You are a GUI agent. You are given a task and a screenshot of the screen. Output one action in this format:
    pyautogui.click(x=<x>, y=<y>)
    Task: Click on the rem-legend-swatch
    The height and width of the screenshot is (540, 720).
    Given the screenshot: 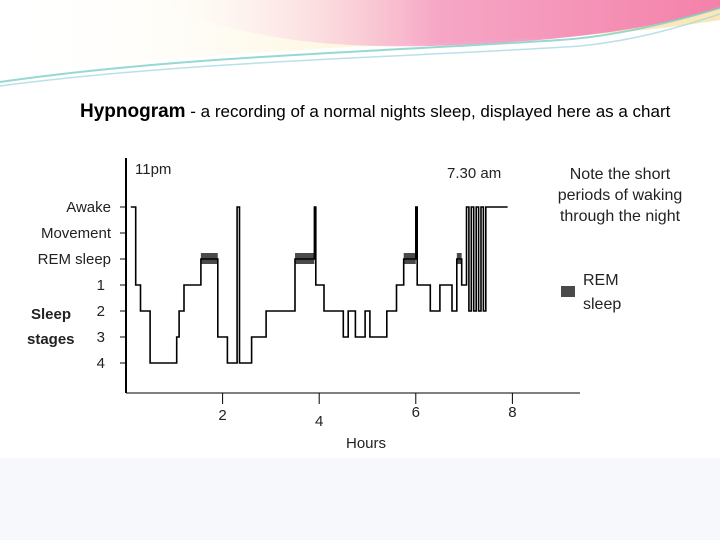 What is the action you would take?
    pyautogui.click(x=568, y=291)
    